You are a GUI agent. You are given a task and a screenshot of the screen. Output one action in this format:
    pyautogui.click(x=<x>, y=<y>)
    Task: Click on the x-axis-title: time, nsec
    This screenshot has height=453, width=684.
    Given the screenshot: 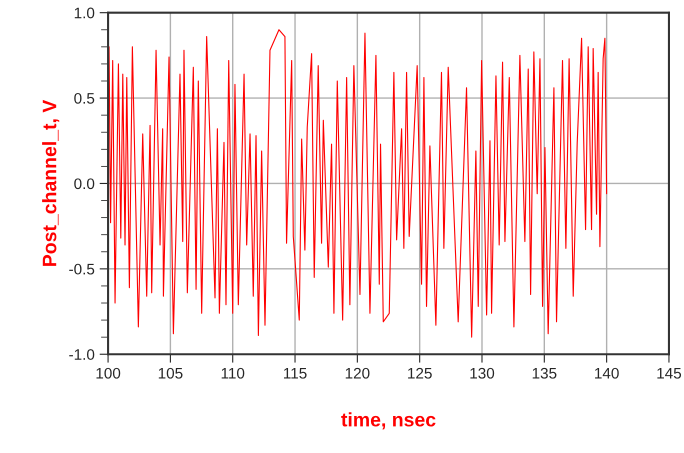 What is the action you would take?
    pyautogui.click(x=388, y=421)
    